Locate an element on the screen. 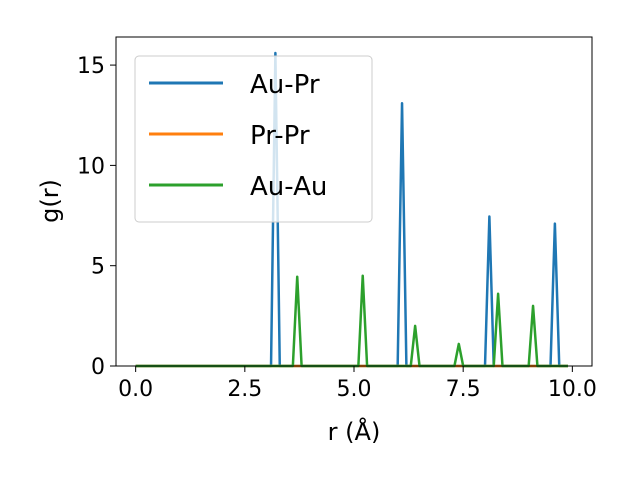 Image resolution: width=640 pixels, height=484 pixels. y-tick-label: 0 is located at coordinates (98, 367).